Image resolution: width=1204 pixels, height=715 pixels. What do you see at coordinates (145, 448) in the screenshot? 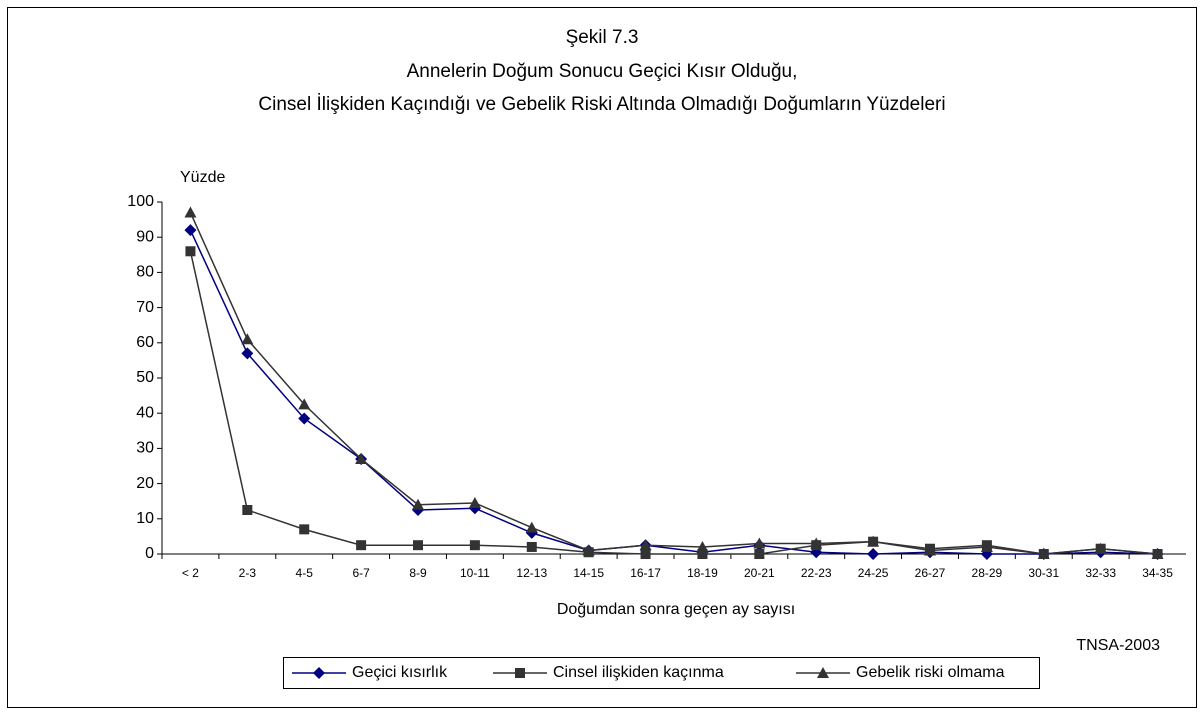
I see `y-tick-label: 30` at bounding box center [145, 448].